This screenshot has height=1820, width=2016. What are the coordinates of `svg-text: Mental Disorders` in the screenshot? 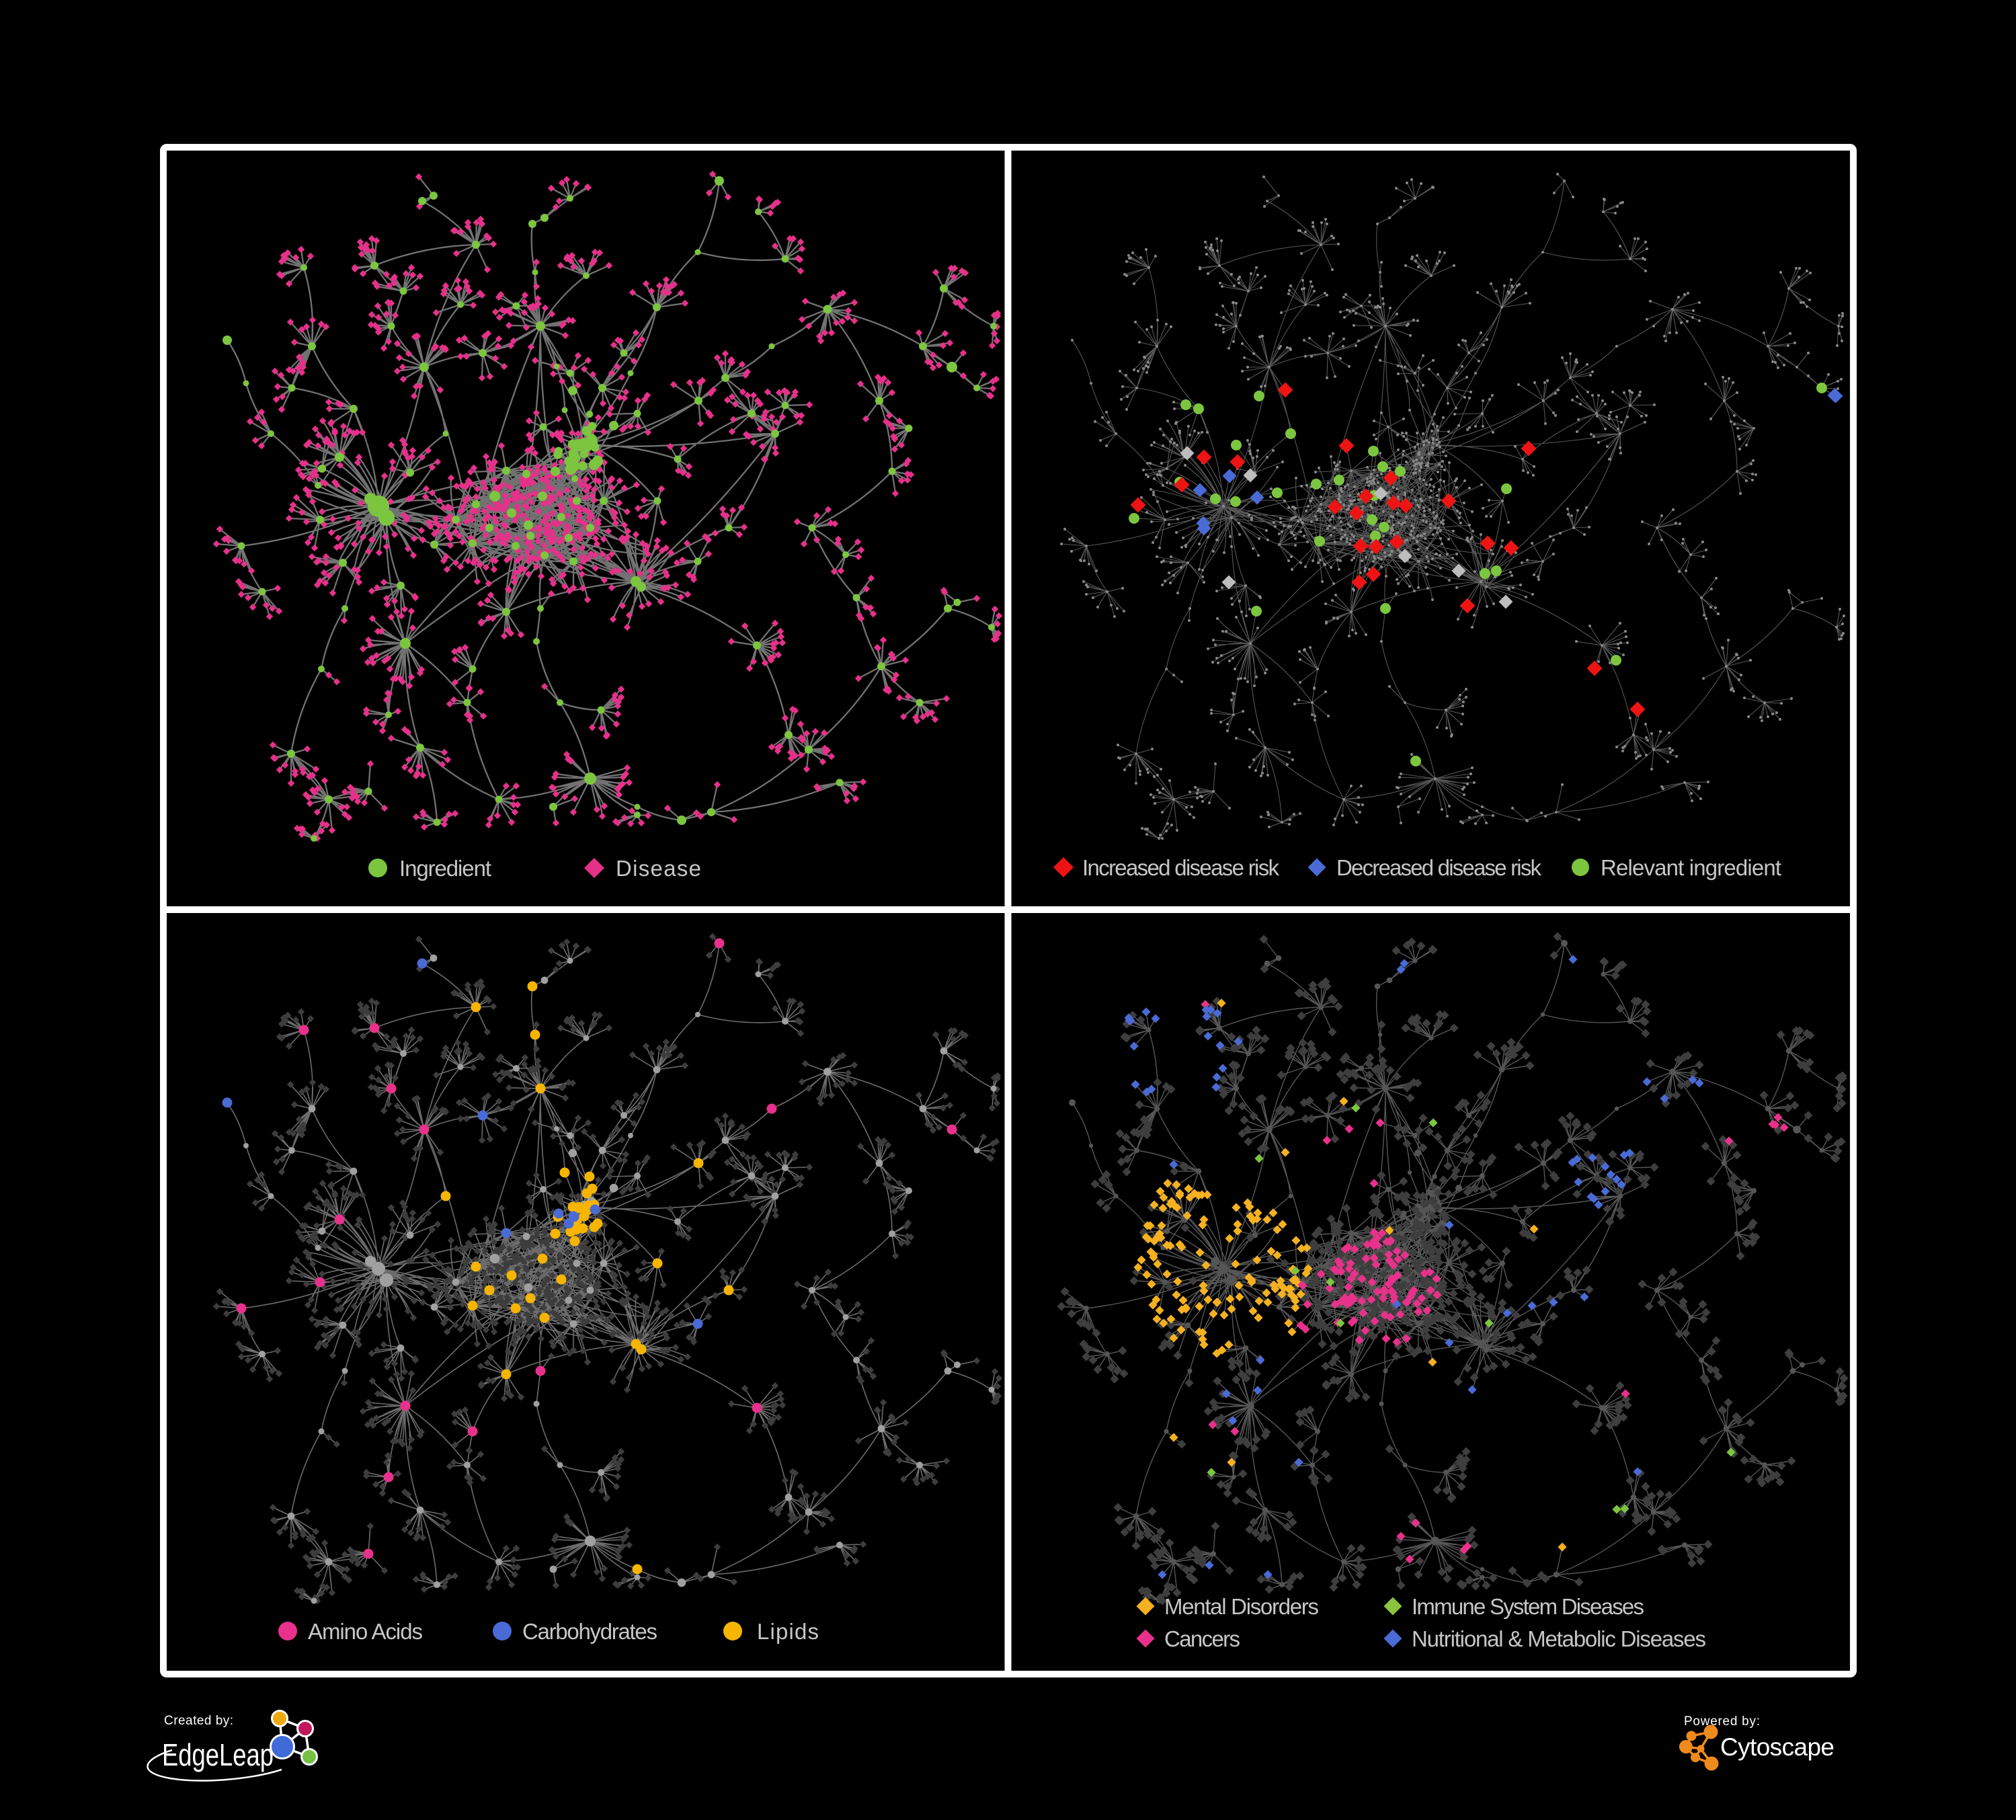 It's located at (1241, 1606).